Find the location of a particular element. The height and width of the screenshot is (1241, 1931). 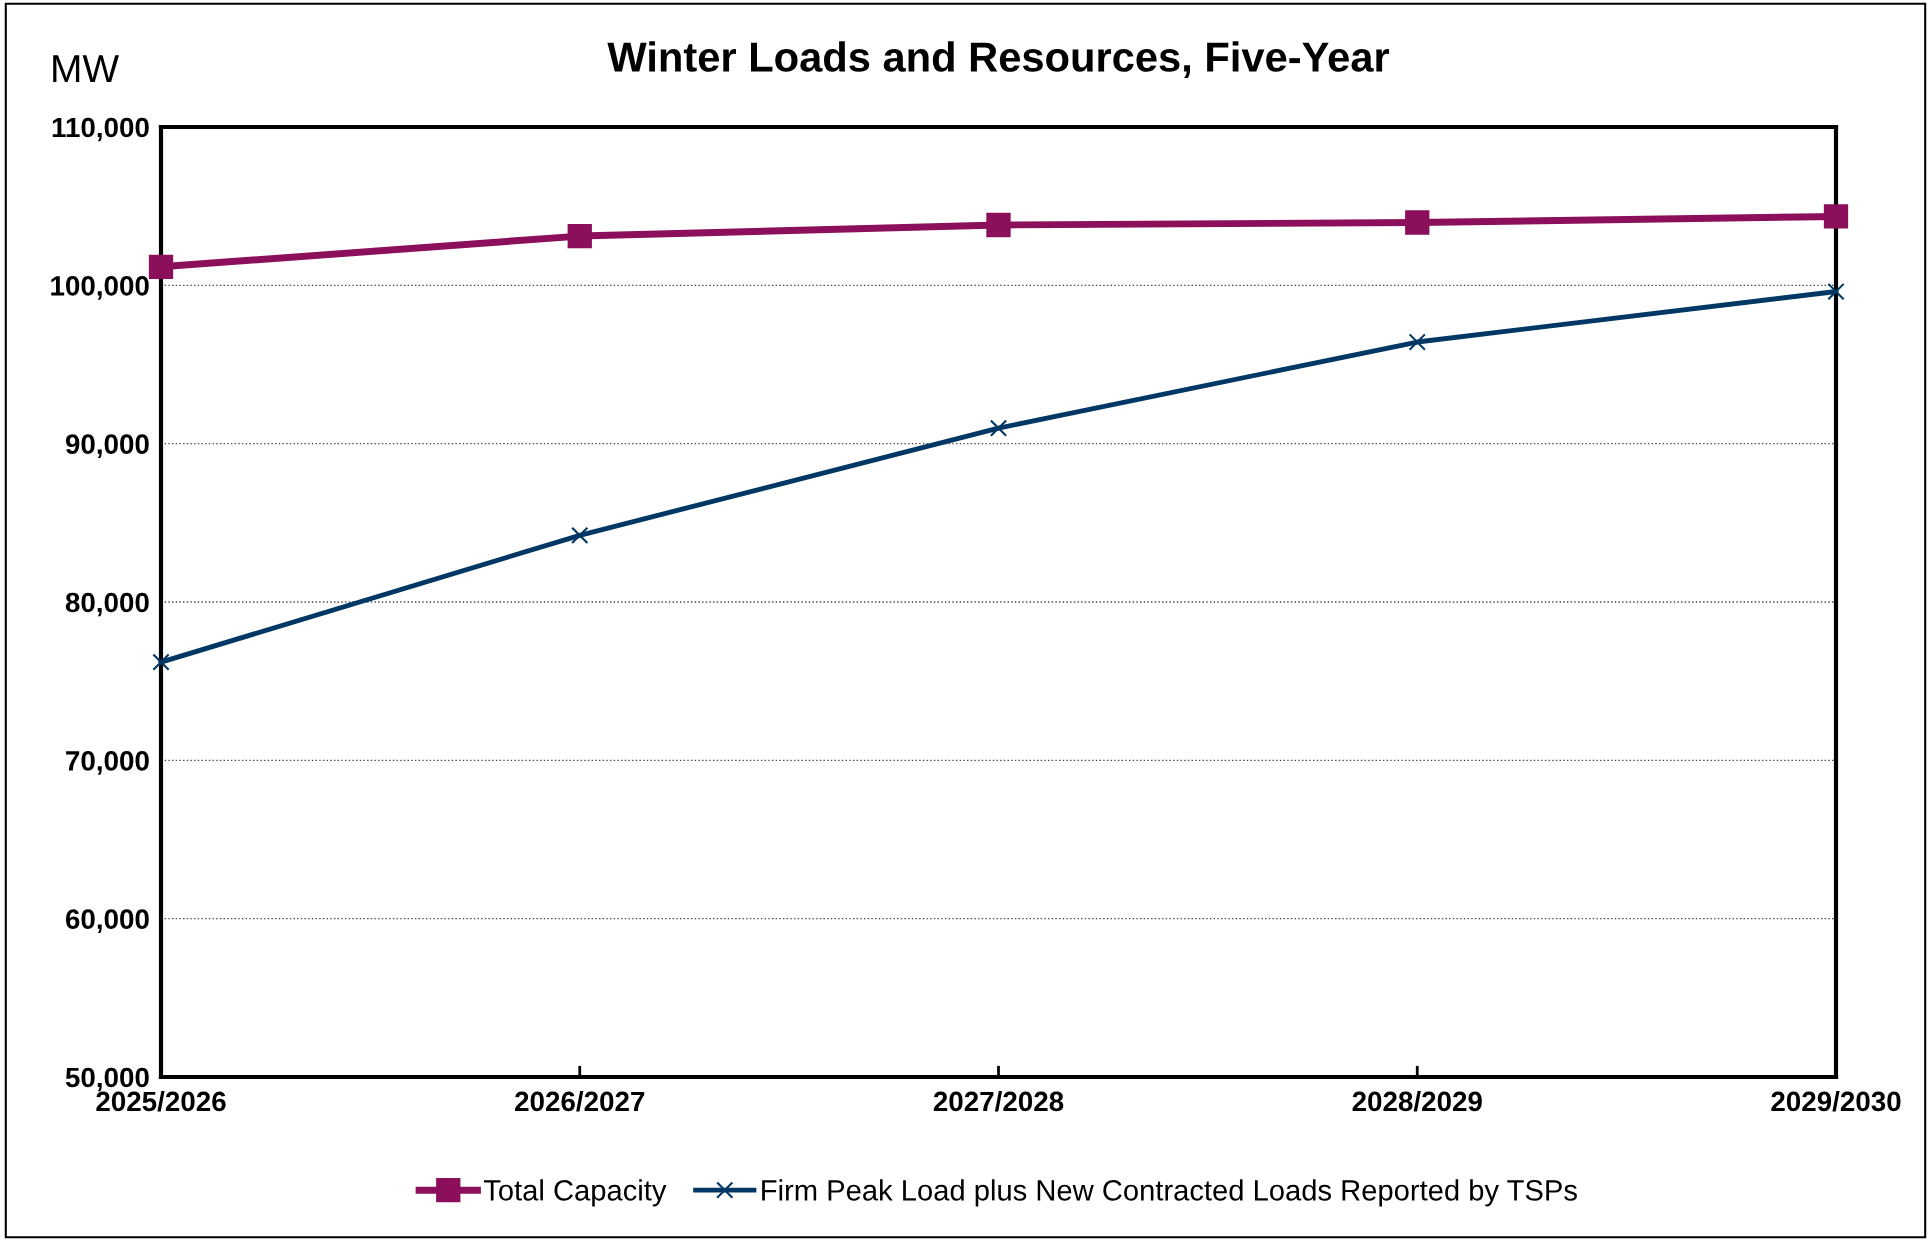

x-tick-label: 2027/2028 is located at coordinates (998, 1101).